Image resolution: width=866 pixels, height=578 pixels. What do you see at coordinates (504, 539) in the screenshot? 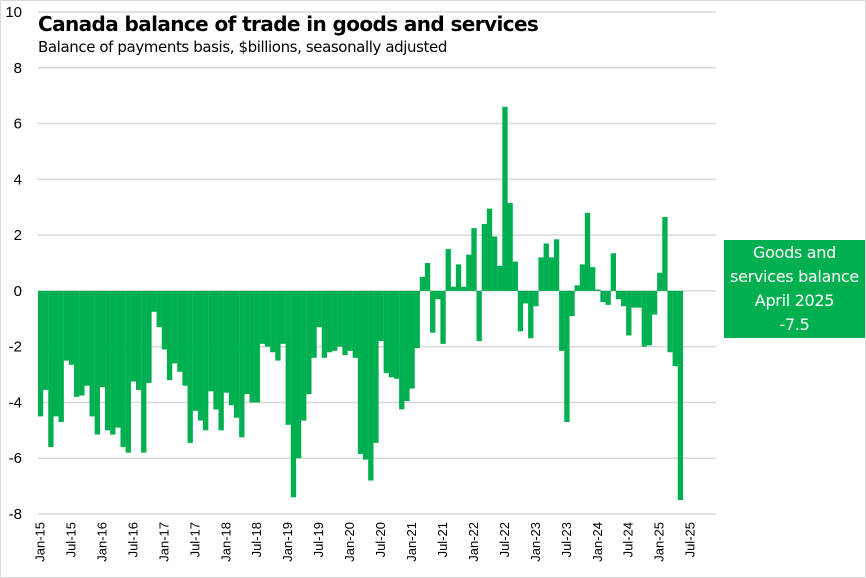
I see `x-tick-label: Jul-22` at bounding box center [504, 539].